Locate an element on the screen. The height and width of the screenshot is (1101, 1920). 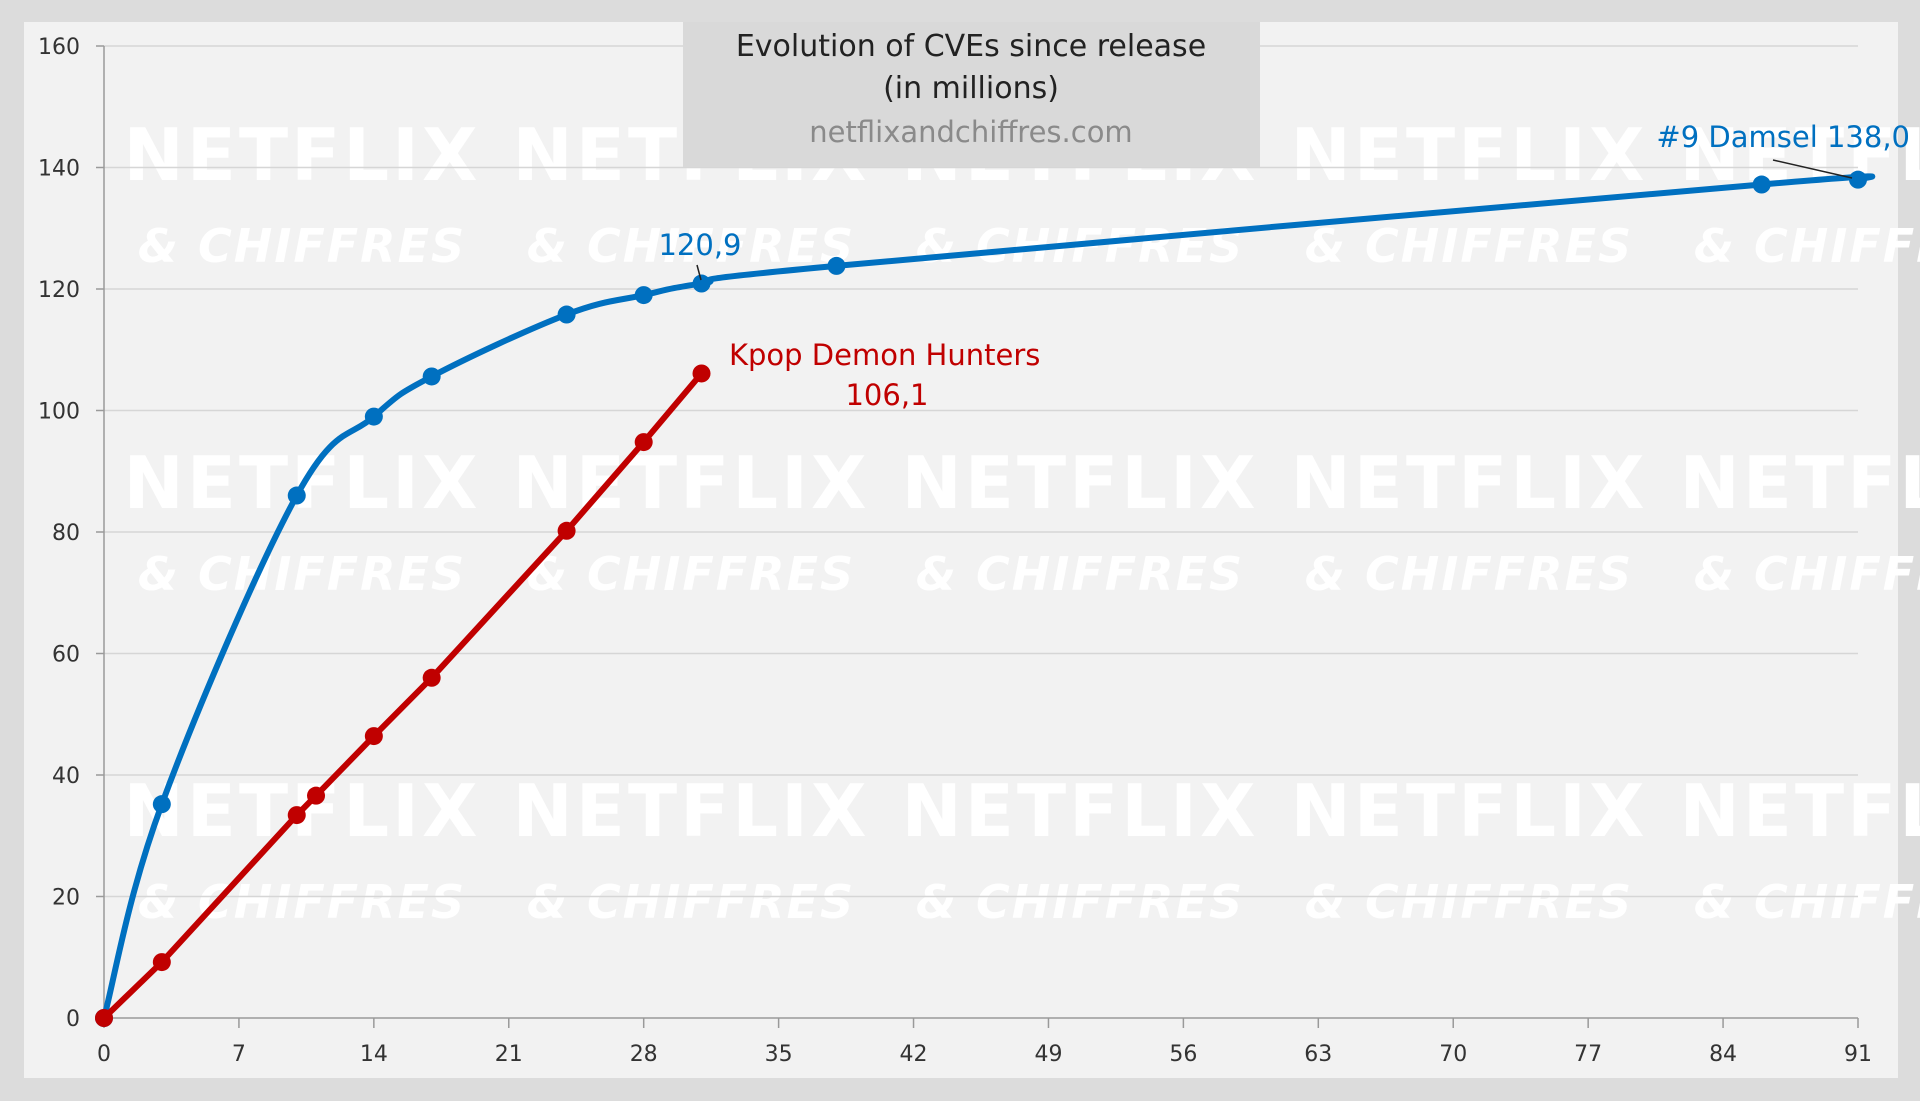
annotation-kpop-value: 106,1 is located at coordinates (886, 395).